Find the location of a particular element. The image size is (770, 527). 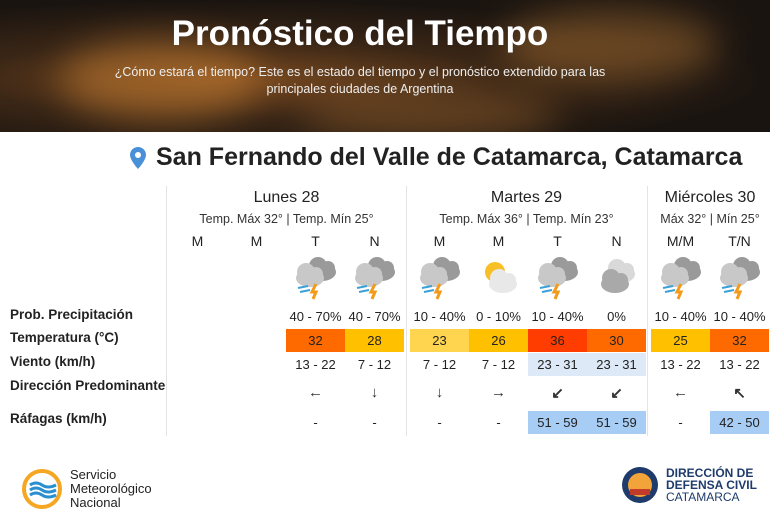

day-summary: Máx 32° | Mín 25° is located at coordinates (710, 219).